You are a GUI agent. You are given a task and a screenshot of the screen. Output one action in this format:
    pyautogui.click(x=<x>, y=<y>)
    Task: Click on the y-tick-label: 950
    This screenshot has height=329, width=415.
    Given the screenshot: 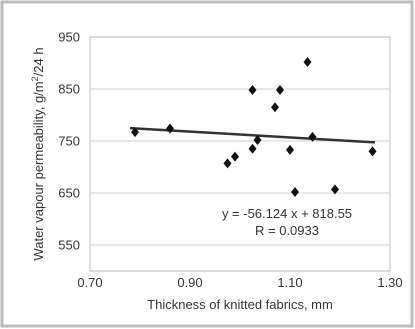 What is the action you would take?
    pyautogui.click(x=69, y=37)
    